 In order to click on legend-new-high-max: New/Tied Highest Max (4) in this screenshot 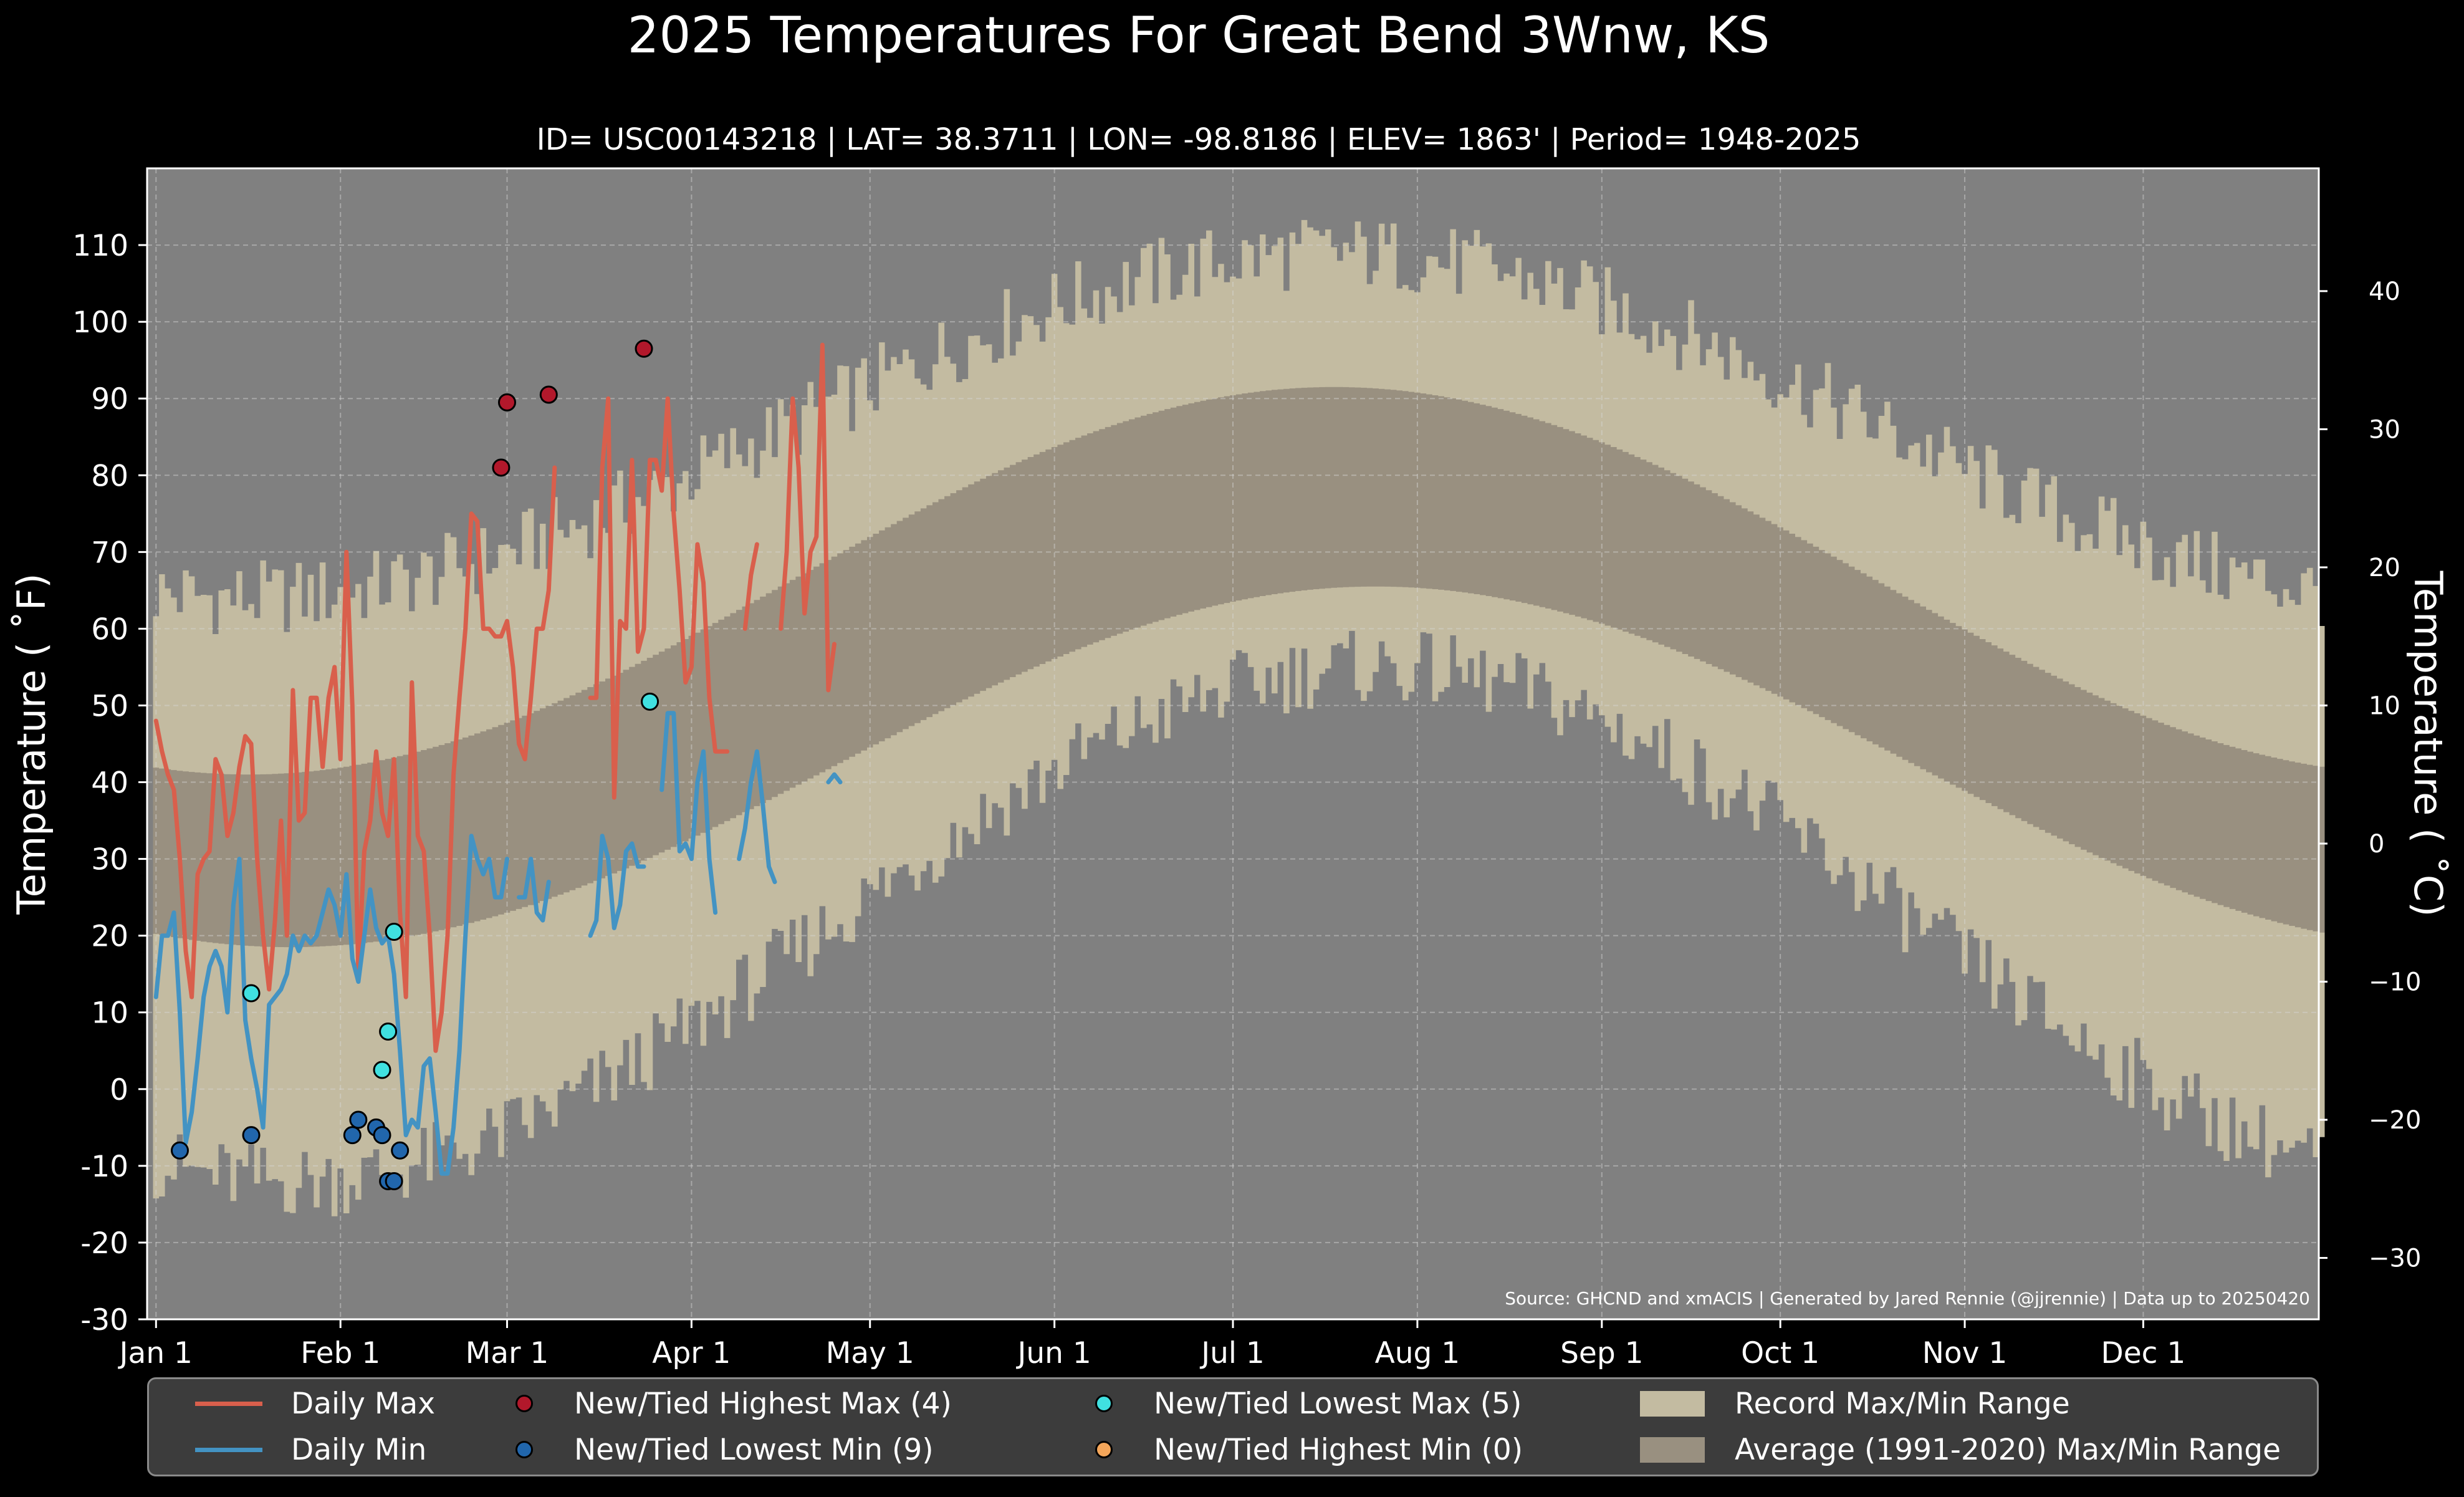, I will do `click(721, 1403)`.